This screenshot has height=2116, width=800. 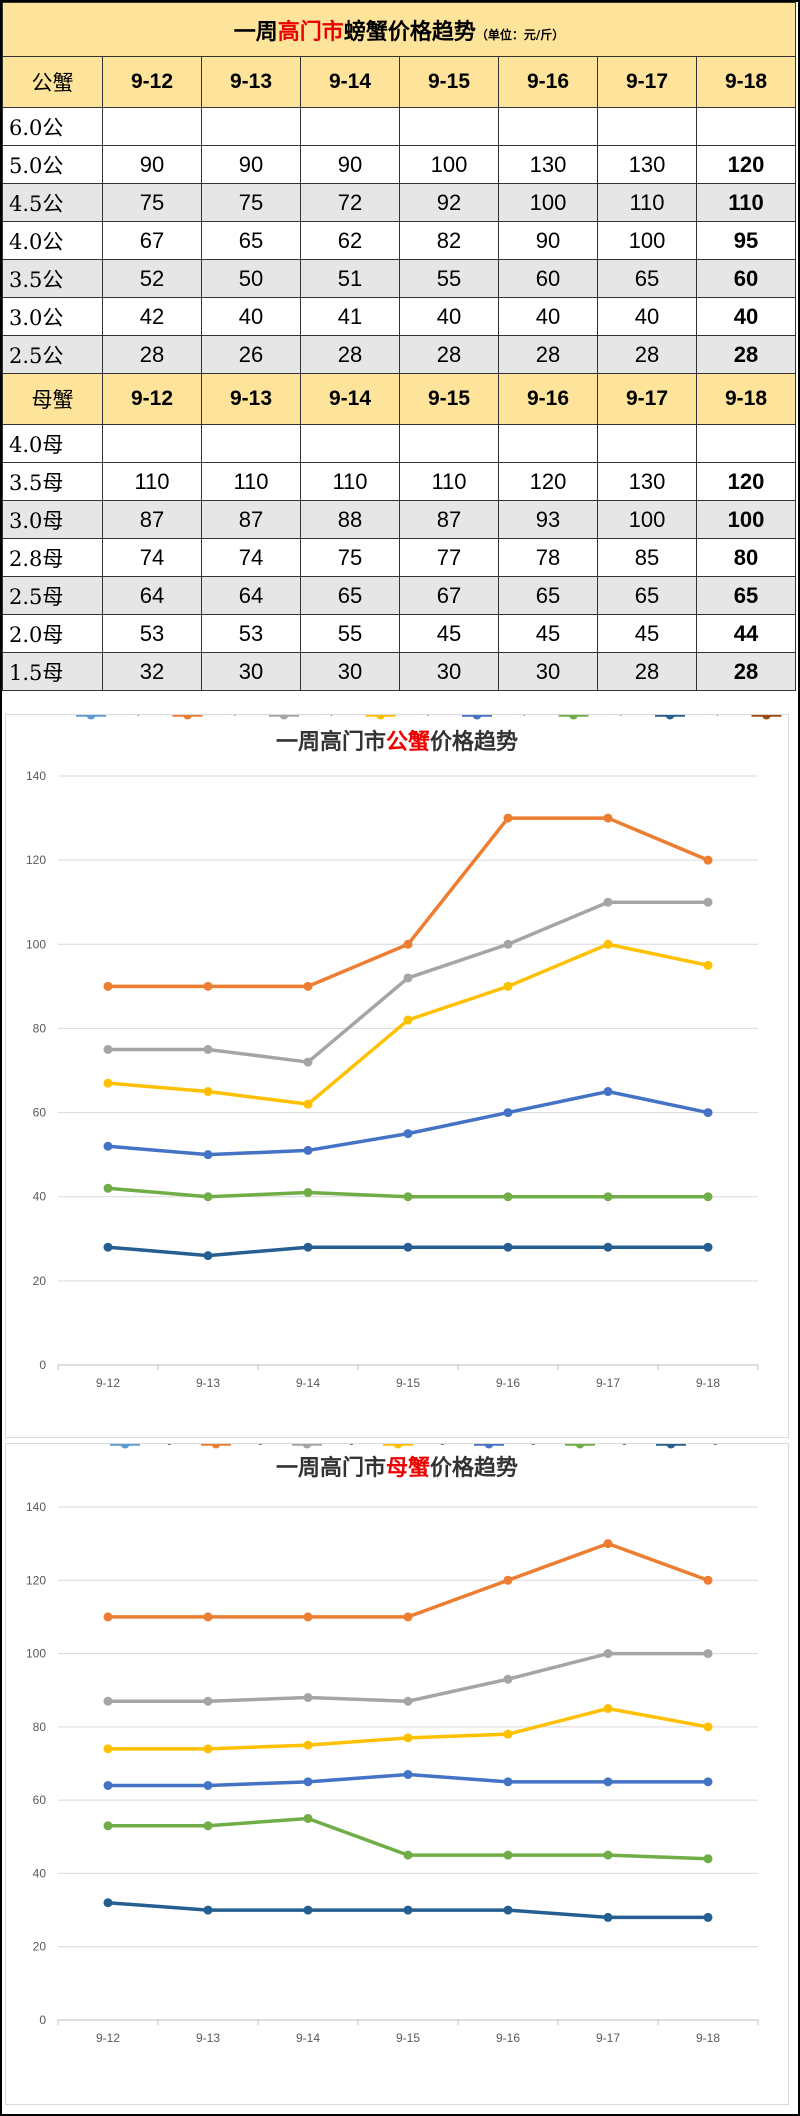 I want to click on table-row: 3.5母 110 110 110 110 120 130 120, so click(x=399, y=481).